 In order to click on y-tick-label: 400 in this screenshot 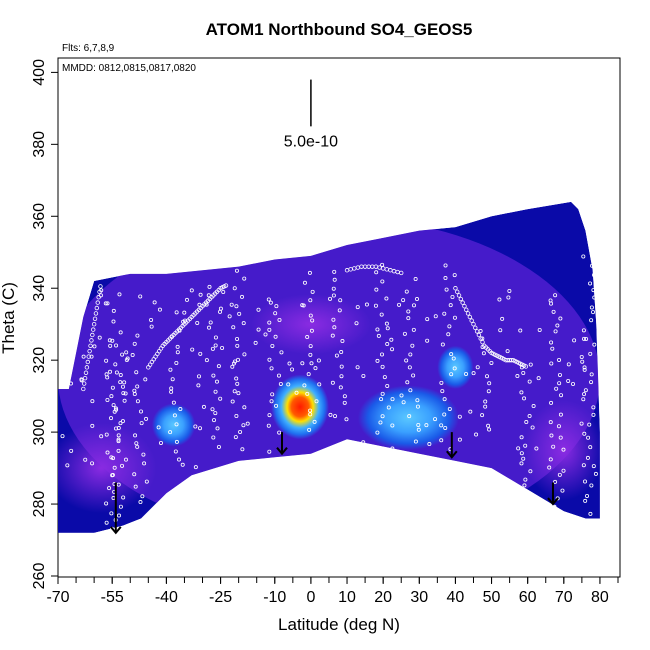, I will do `click(39, 72)`.